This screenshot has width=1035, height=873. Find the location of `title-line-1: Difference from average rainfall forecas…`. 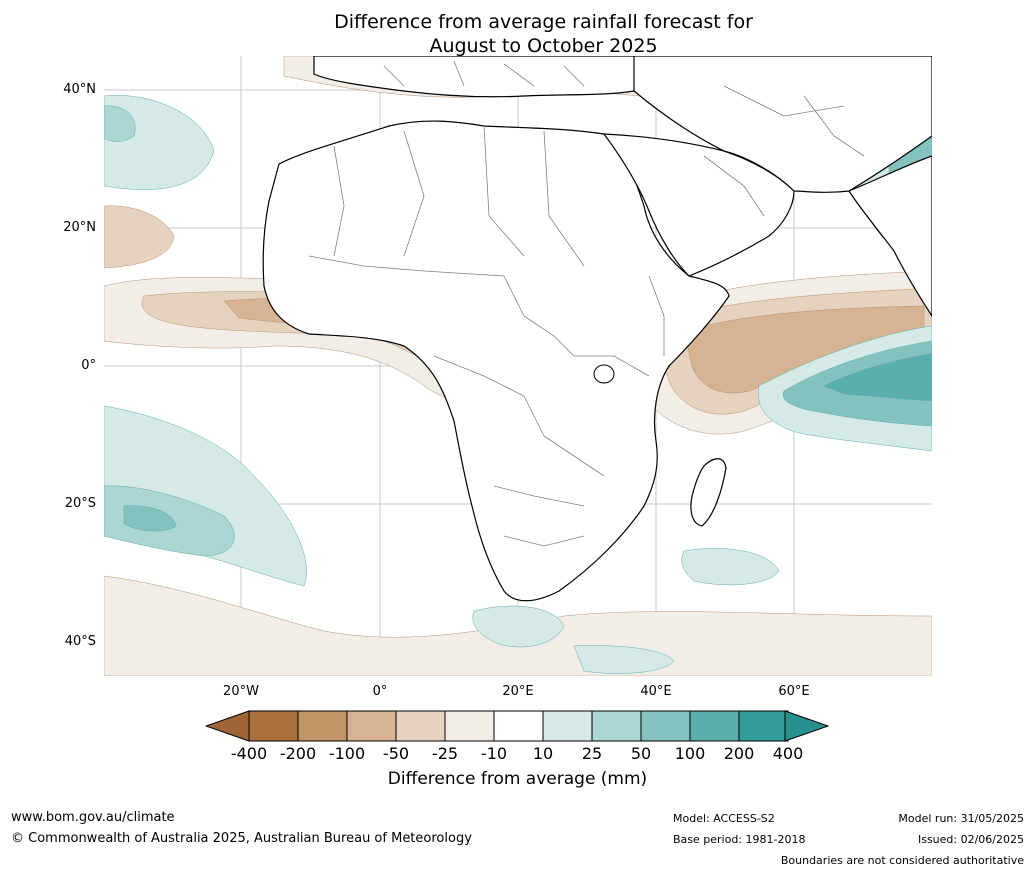

title-line-1: Difference from average rainfall forecas… is located at coordinates (543, 22).